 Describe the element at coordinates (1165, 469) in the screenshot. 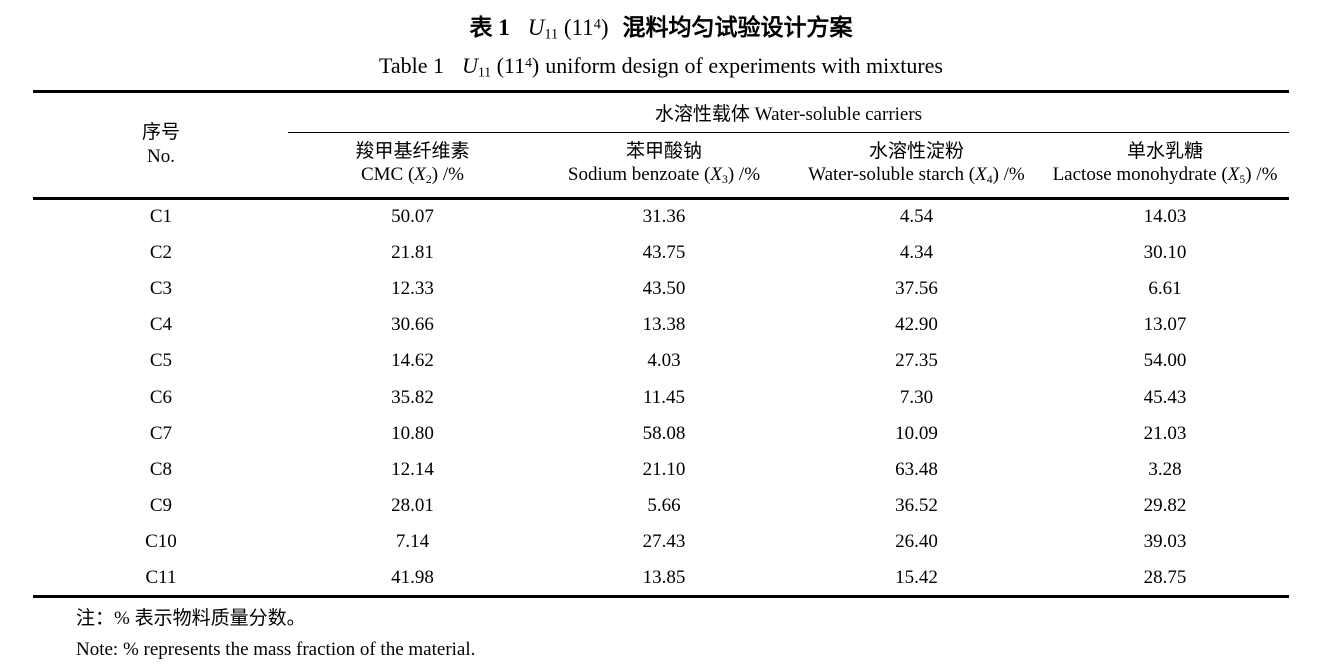

I see `cell-value: 3.28` at that location.